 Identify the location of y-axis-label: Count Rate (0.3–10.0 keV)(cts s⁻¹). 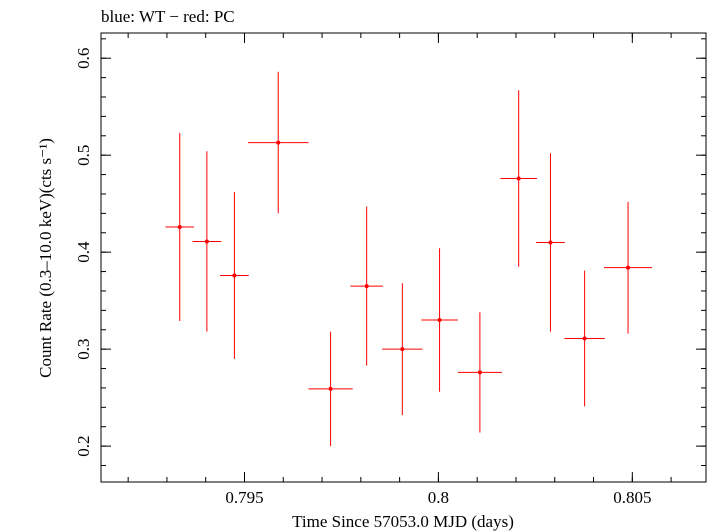
(45, 258).